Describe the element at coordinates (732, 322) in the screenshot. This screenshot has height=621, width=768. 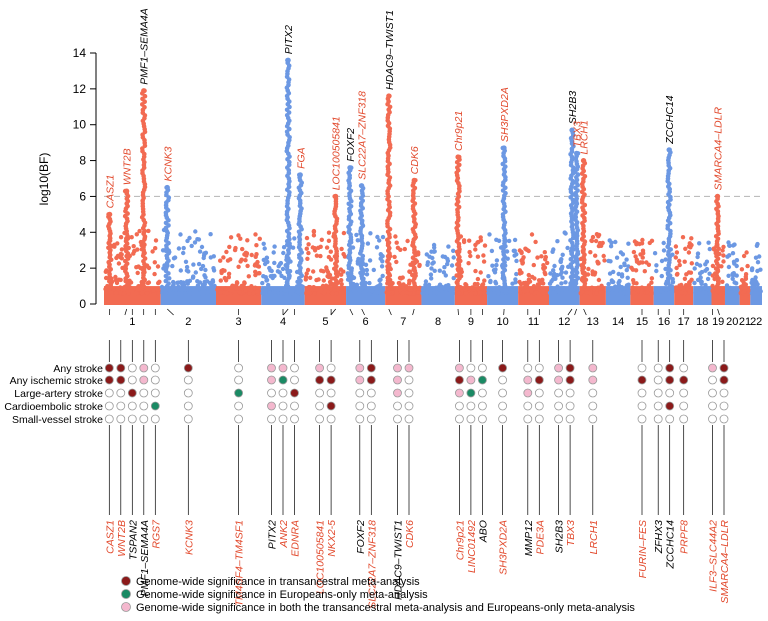
I see `chromosome-label: 20` at that location.